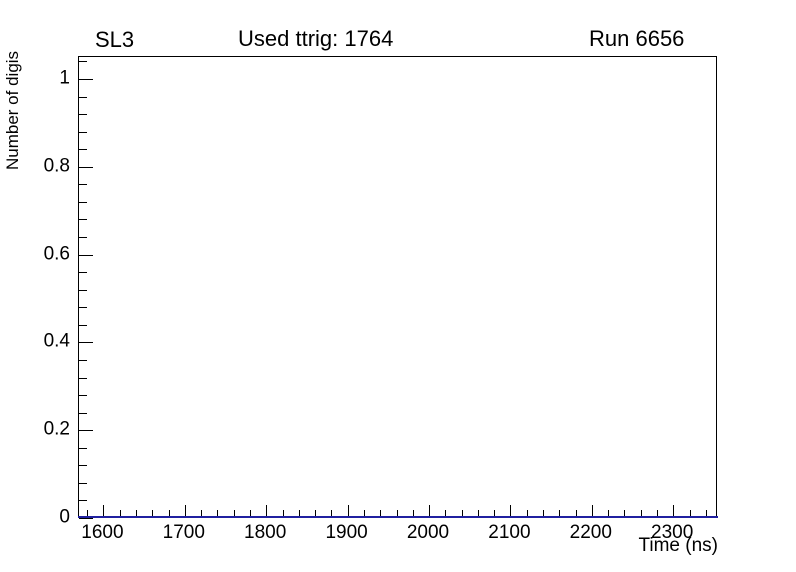 This screenshot has width=796, height=572. I want to click on superlayer-label: SL3, so click(115, 39).